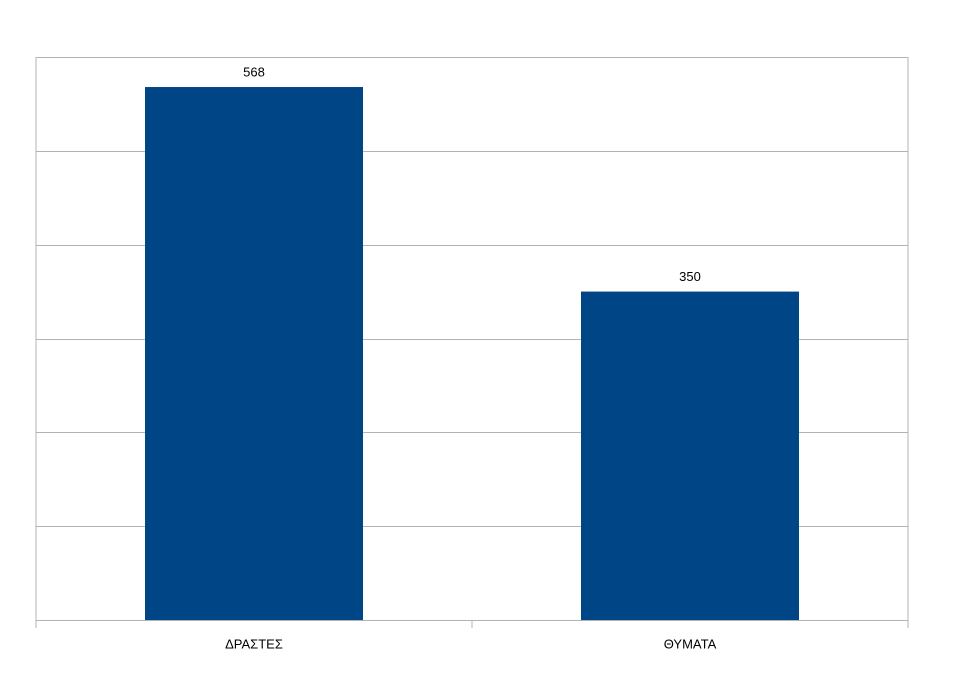 The height and width of the screenshot is (687, 960). Describe the element at coordinates (690, 276) in the screenshot. I see `value-label: 350` at that location.